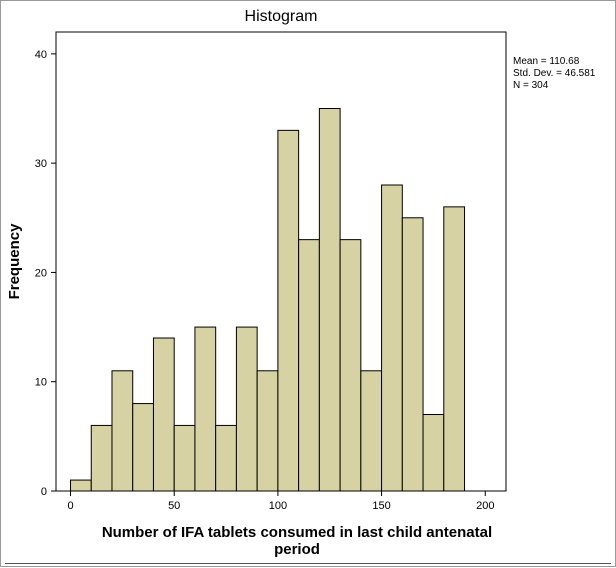 The image size is (616, 568). What do you see at coordinates (278, 506) in the screenshot?
I see `x-tick-label-100: 100` at bounding box center [278, 506].